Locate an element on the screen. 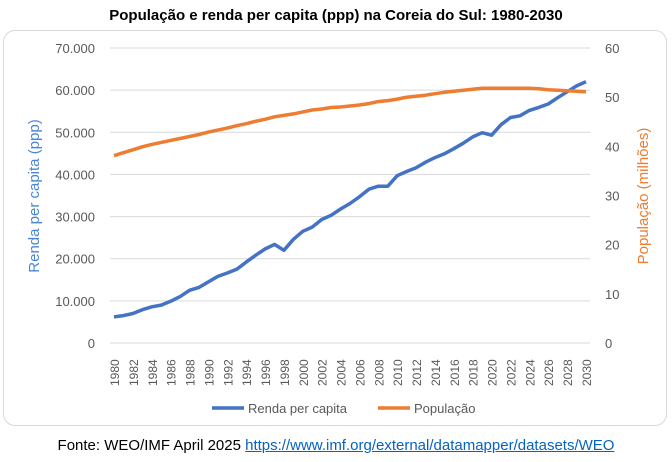  x-tick-label: 1988 is located at coordinates (191, 372).